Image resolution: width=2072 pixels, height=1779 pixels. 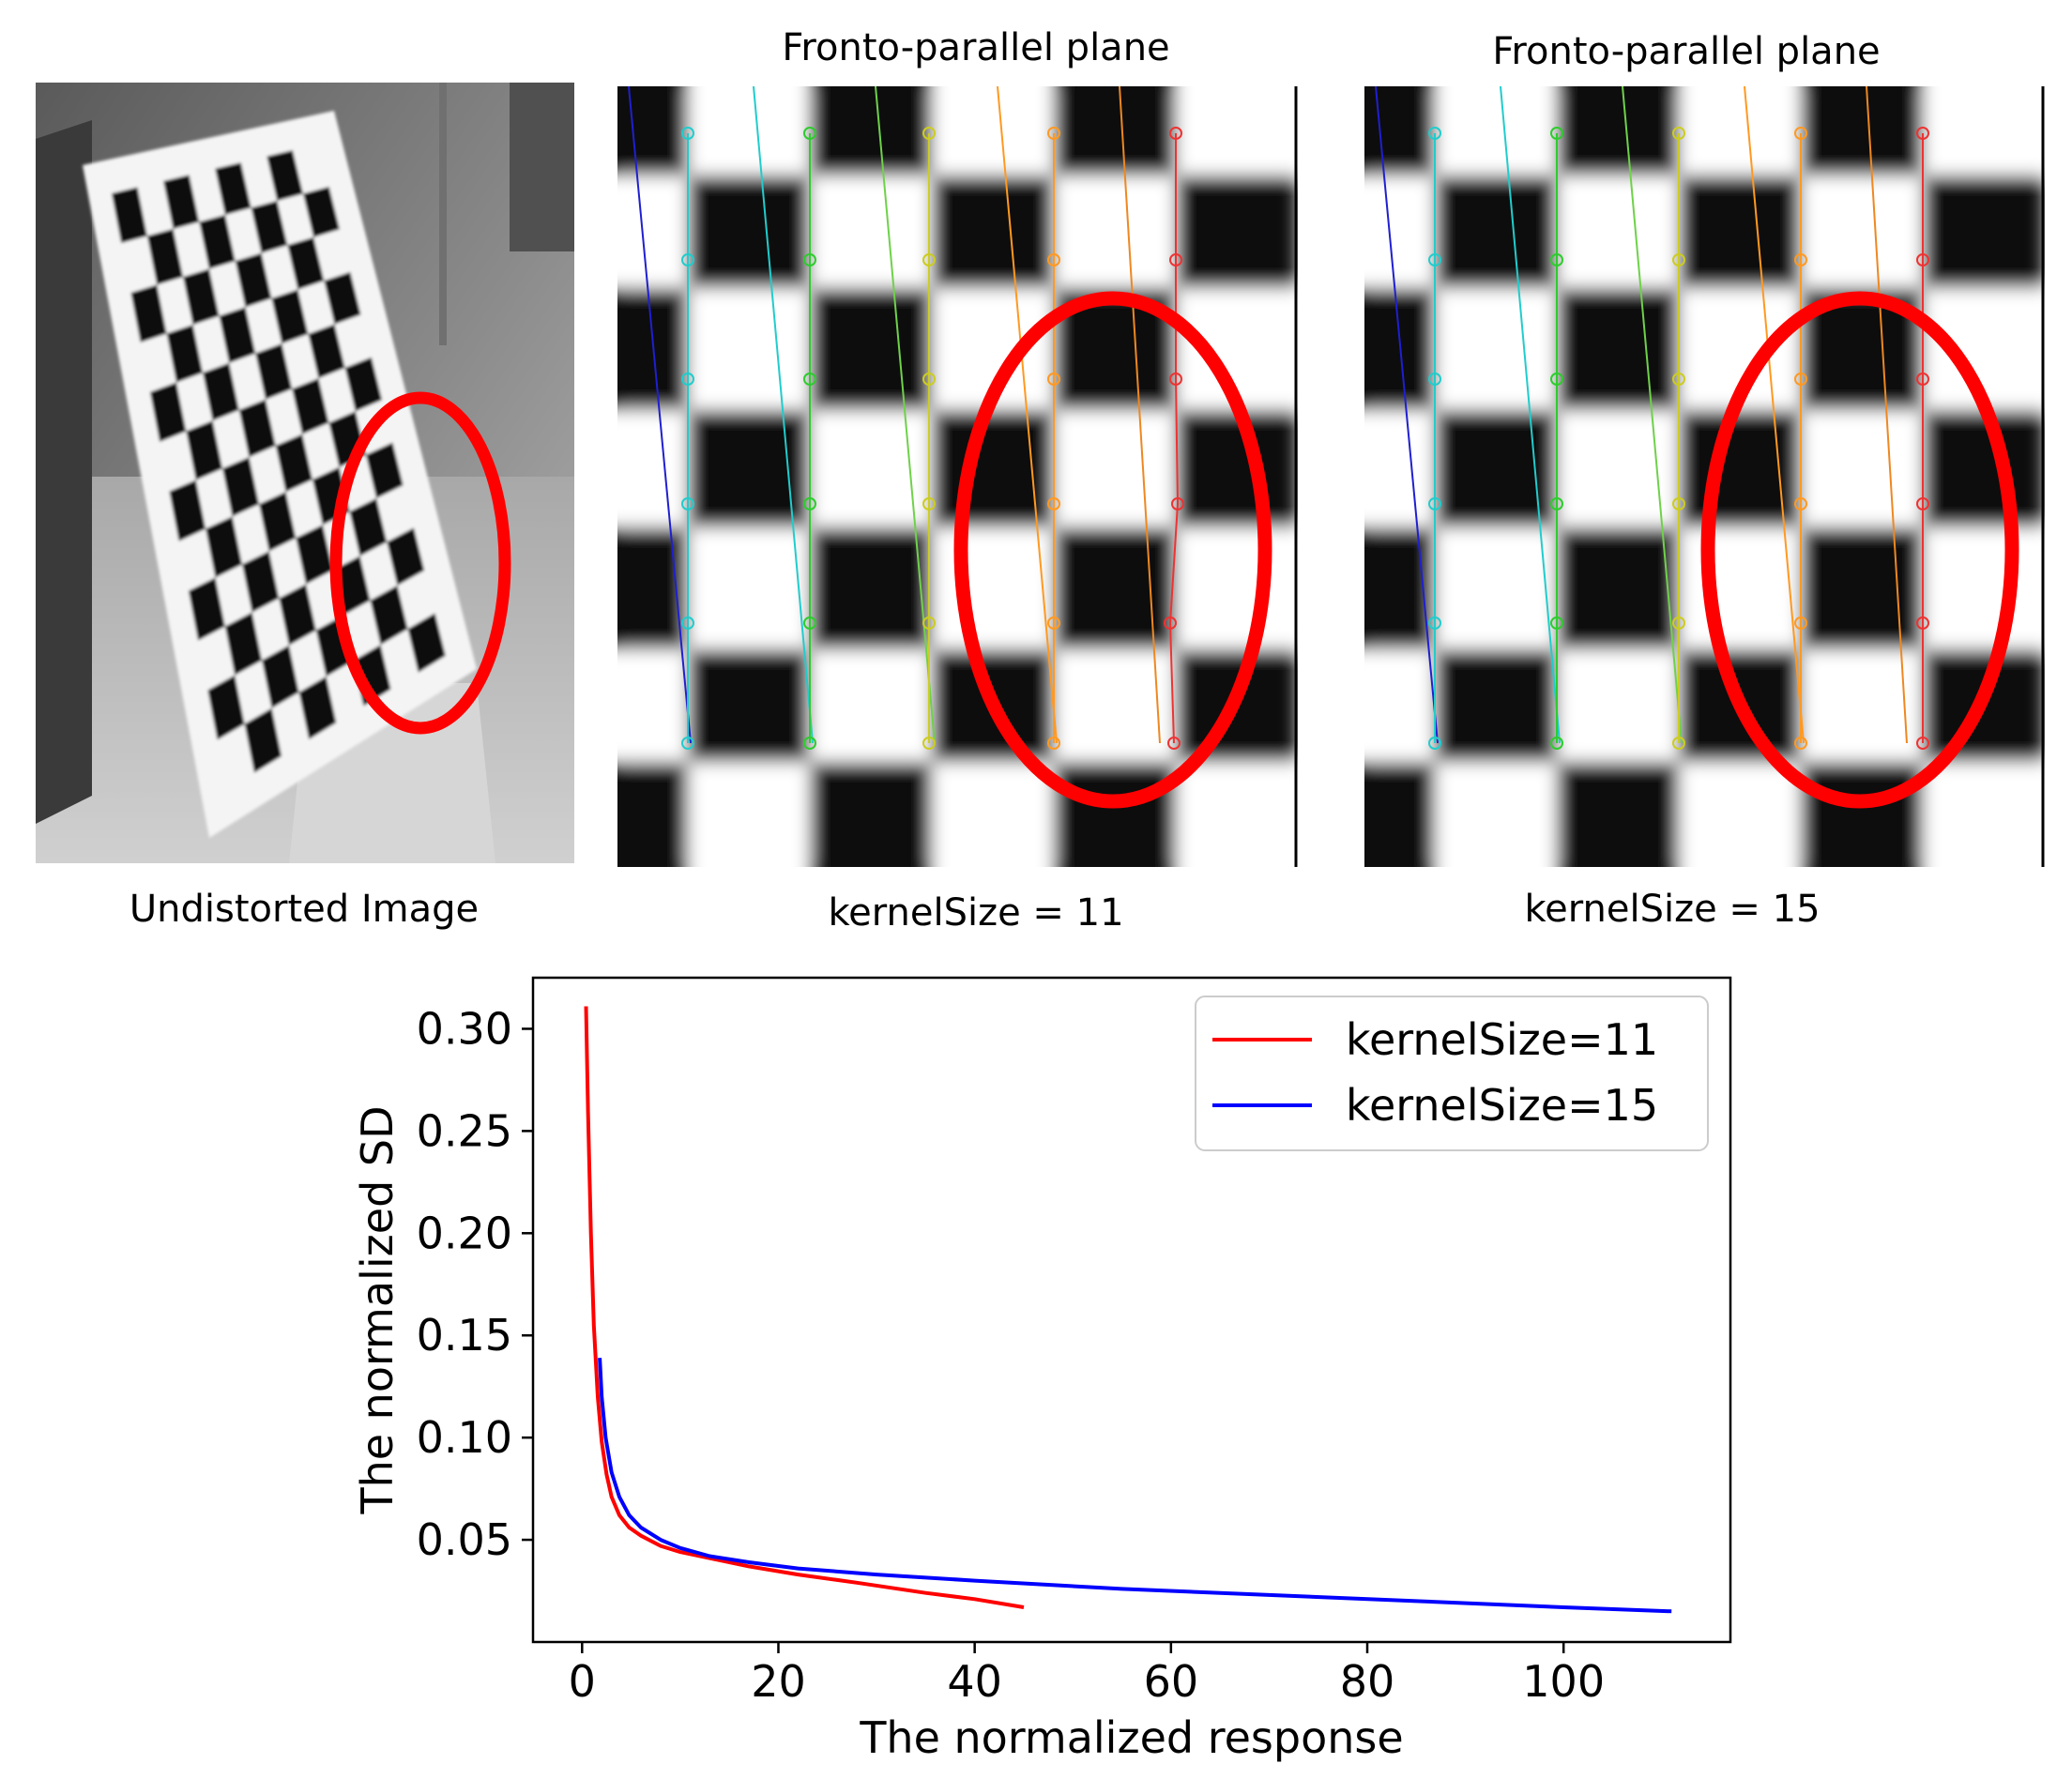 I want to click on x-tick-label: 80, so click(x=1367, y=1681).